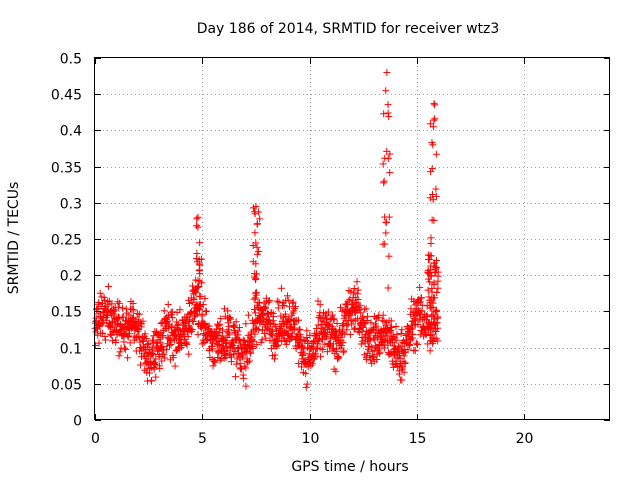 The width and height of the screenshot is (640, 480). I want to click on x-tick-label: 10, so click(311, 439).